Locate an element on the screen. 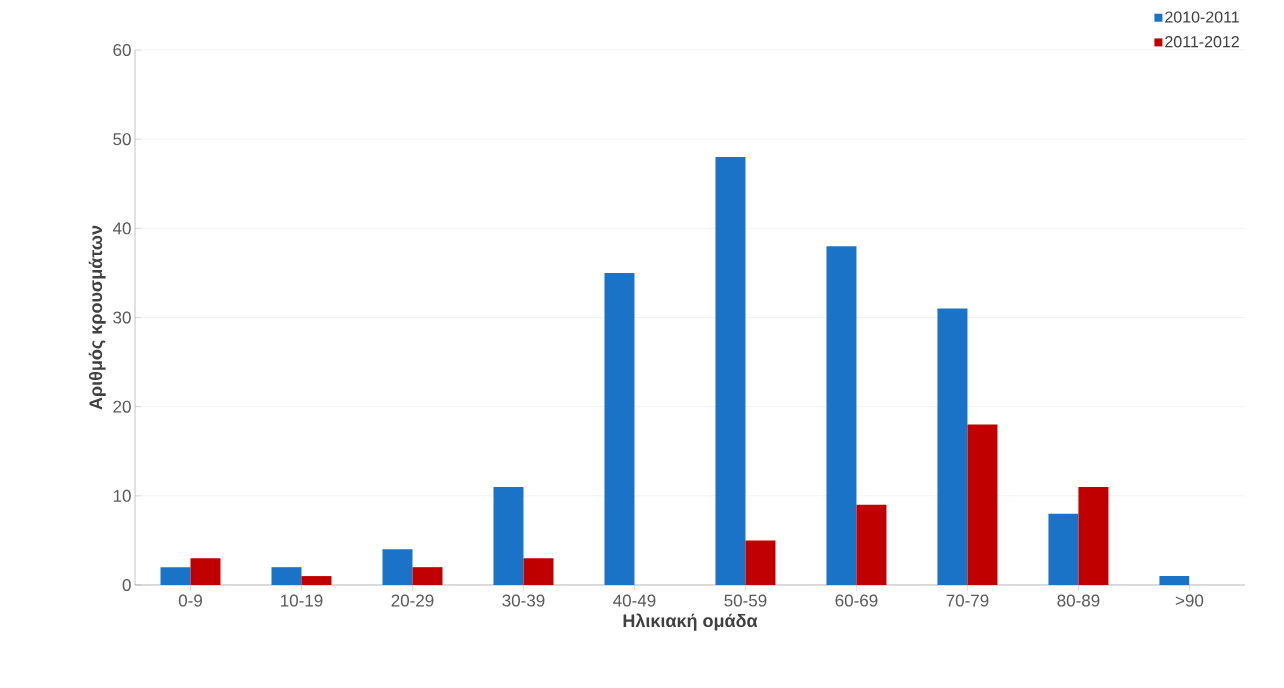  x-tick-label: 70-79 is located at coordinates (967, 600).